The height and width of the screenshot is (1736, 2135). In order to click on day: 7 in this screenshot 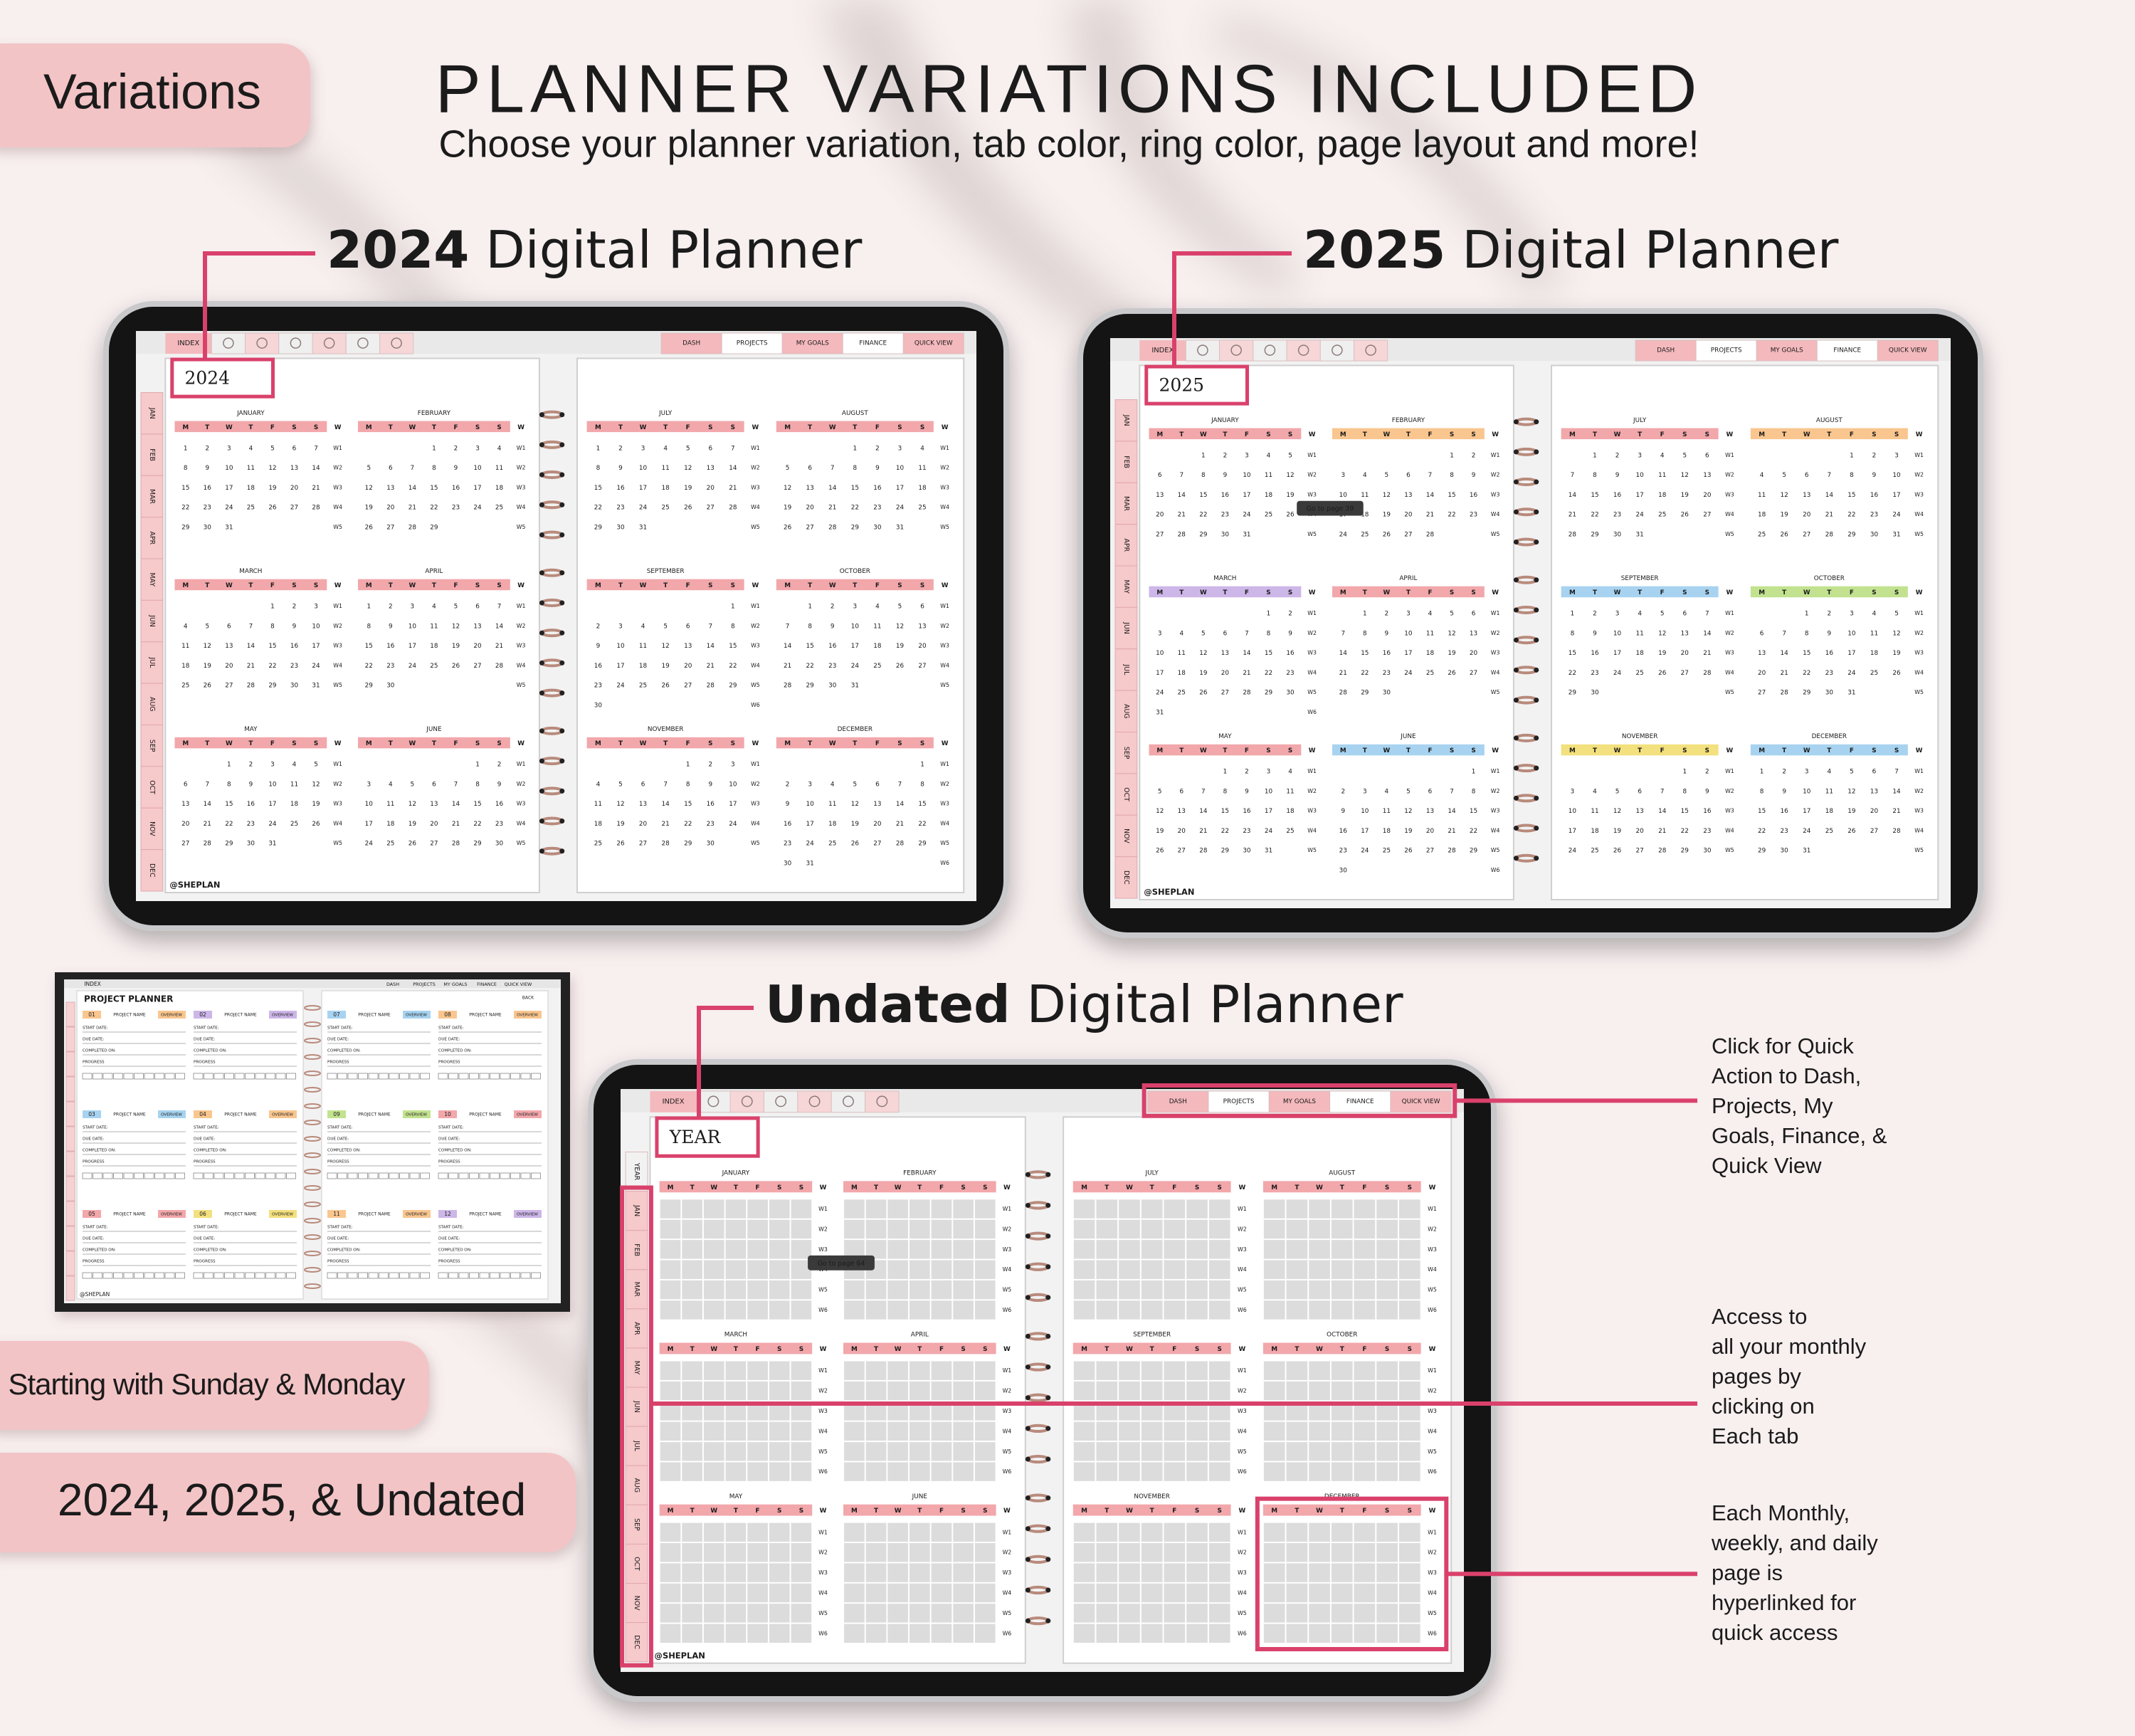, I will do `click(833, 469)`.